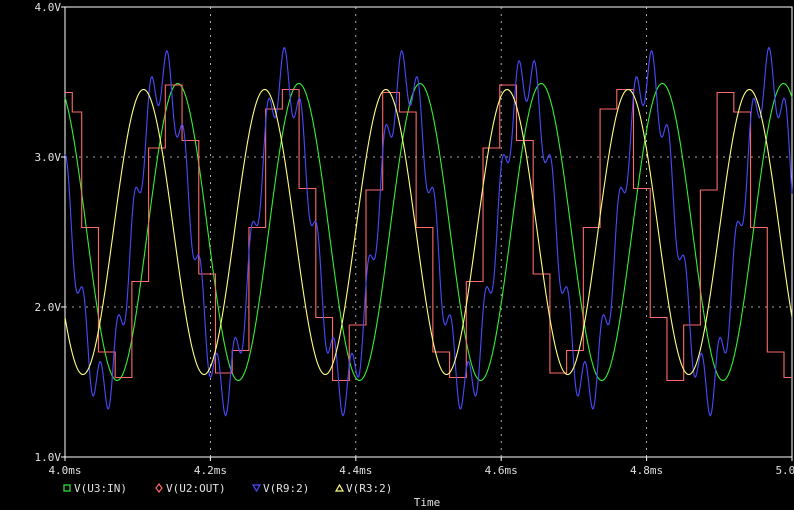 Image resolution: width=794 pixels, height=510 pixels. Describe the element at coordinates (501, 470) in the screenshot. I see `x-tick-label: 4.6ms` at that location.